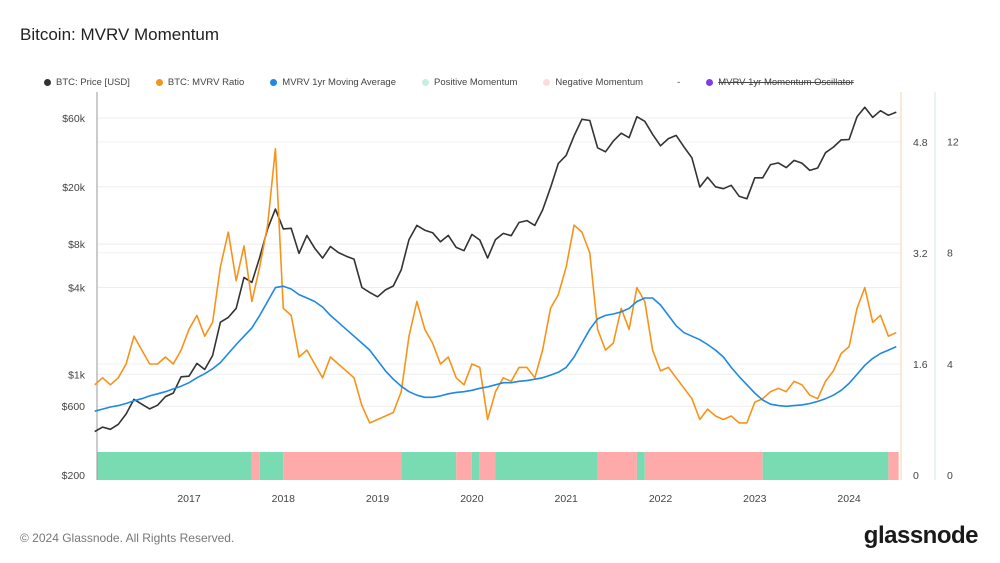  What do you see at coordinates (953, 142) in the screenshot?
I see `y-right2-tick: 12` at bounding box center [953, 142].